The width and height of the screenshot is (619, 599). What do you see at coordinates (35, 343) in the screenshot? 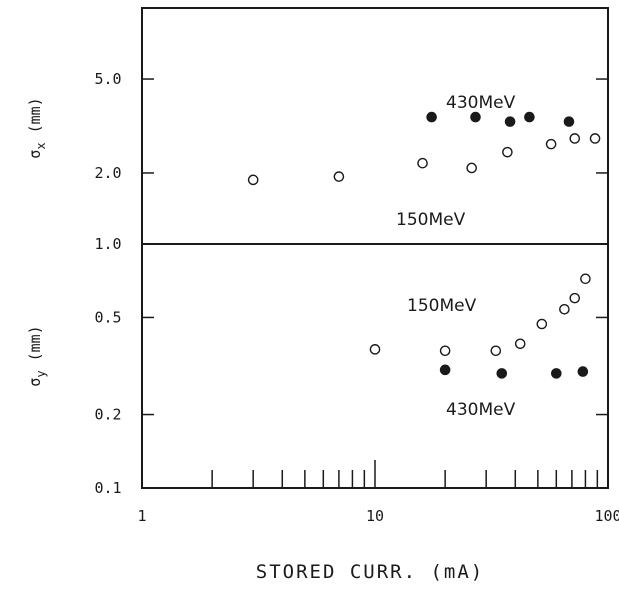
I see `sigma-y-unit: (mm)` at bounding box center [35, 343].